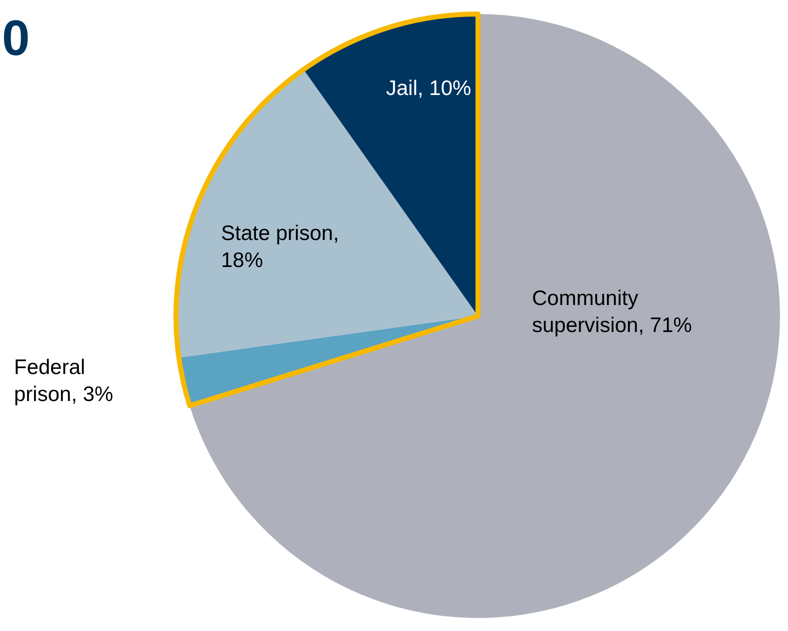 This screenshot has width=788, height=631. Describe the element at coordinates (64, 381) in the screenshot. I see `slice-label: Federal prison, 3%` at that location.